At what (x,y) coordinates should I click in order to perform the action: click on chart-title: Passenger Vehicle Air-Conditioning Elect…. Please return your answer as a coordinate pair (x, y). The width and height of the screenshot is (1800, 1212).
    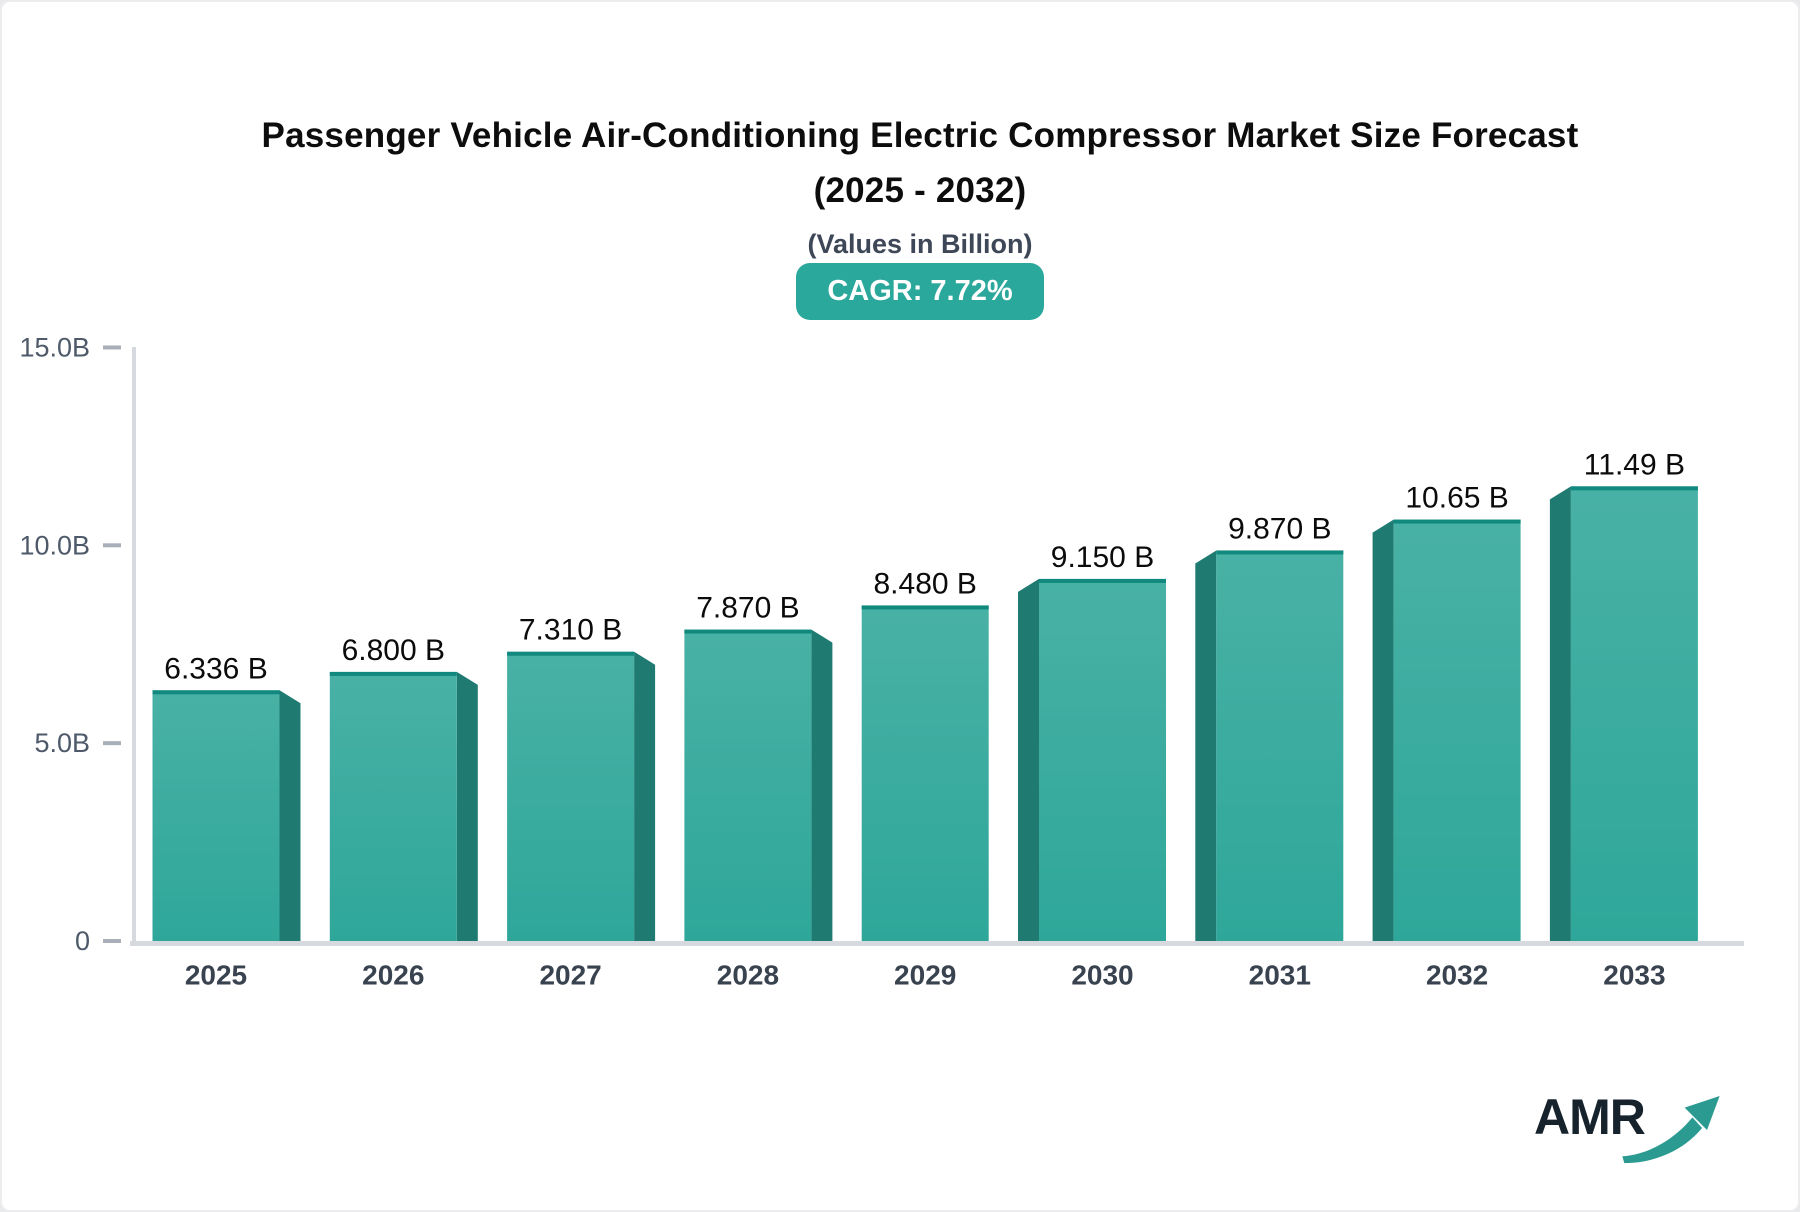
    Looking at the image, I should click on (909, 163).